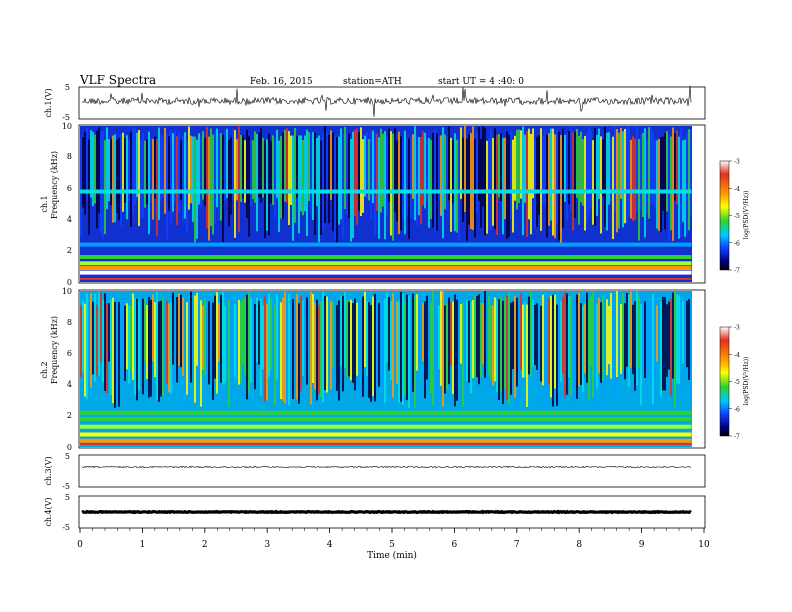  Describe the element at coordinates (392, 545) in the screenshot. I see `time-axis-tick-label: 5` at that location.